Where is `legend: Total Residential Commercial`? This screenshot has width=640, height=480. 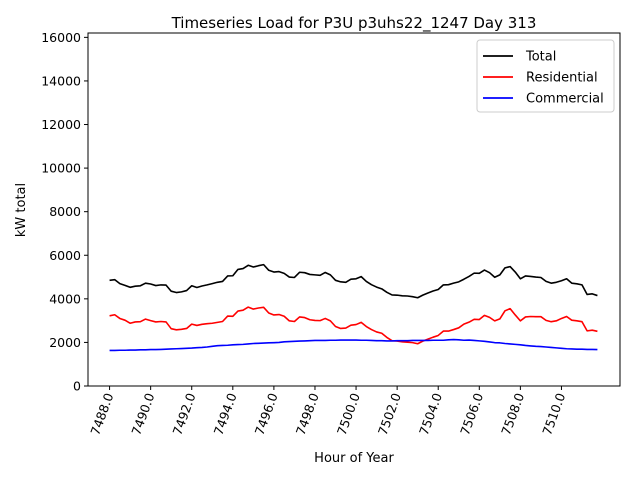
legend: Total Residential Commercial is located at coordinates (545, 76).